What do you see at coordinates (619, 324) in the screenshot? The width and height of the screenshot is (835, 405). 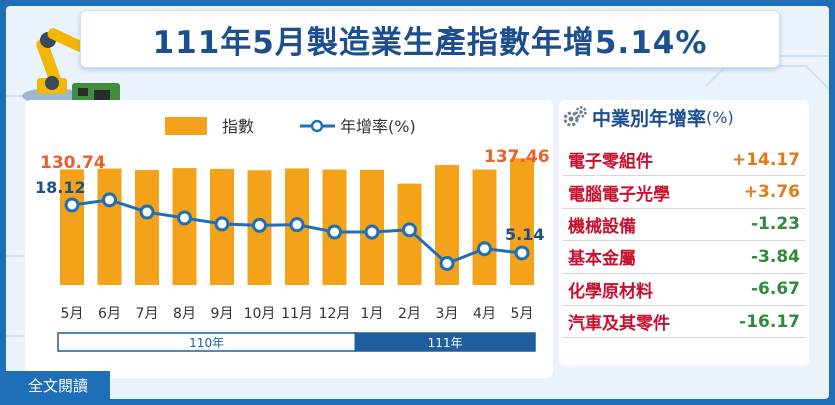 I see `industry-name: 汽車及其零件` at bounding box center [619, 324].